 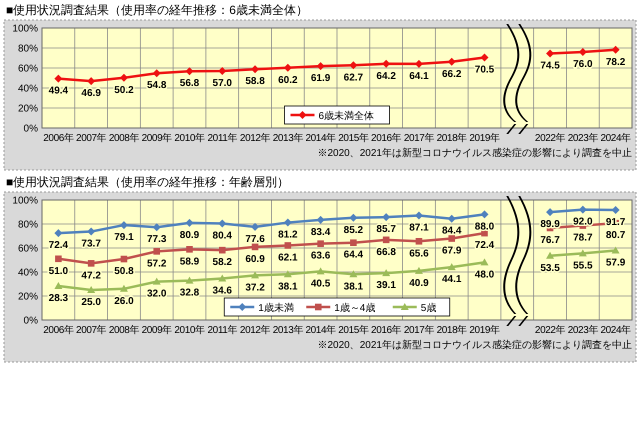 What do you see at coordinates (58, 298) in the screenshot?
I see `data-label: 28.3` at bounding box center [58, 298].